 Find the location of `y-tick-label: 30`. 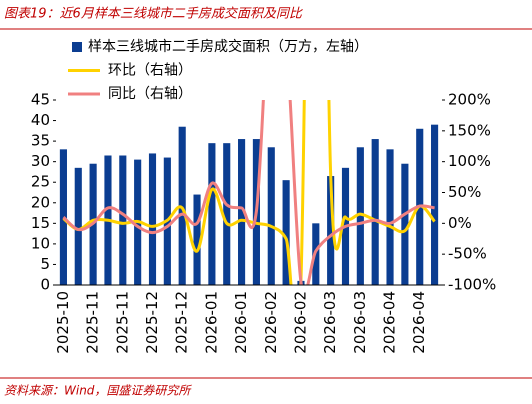

y-tick-label: 30 is located at coordinates (40, 161).